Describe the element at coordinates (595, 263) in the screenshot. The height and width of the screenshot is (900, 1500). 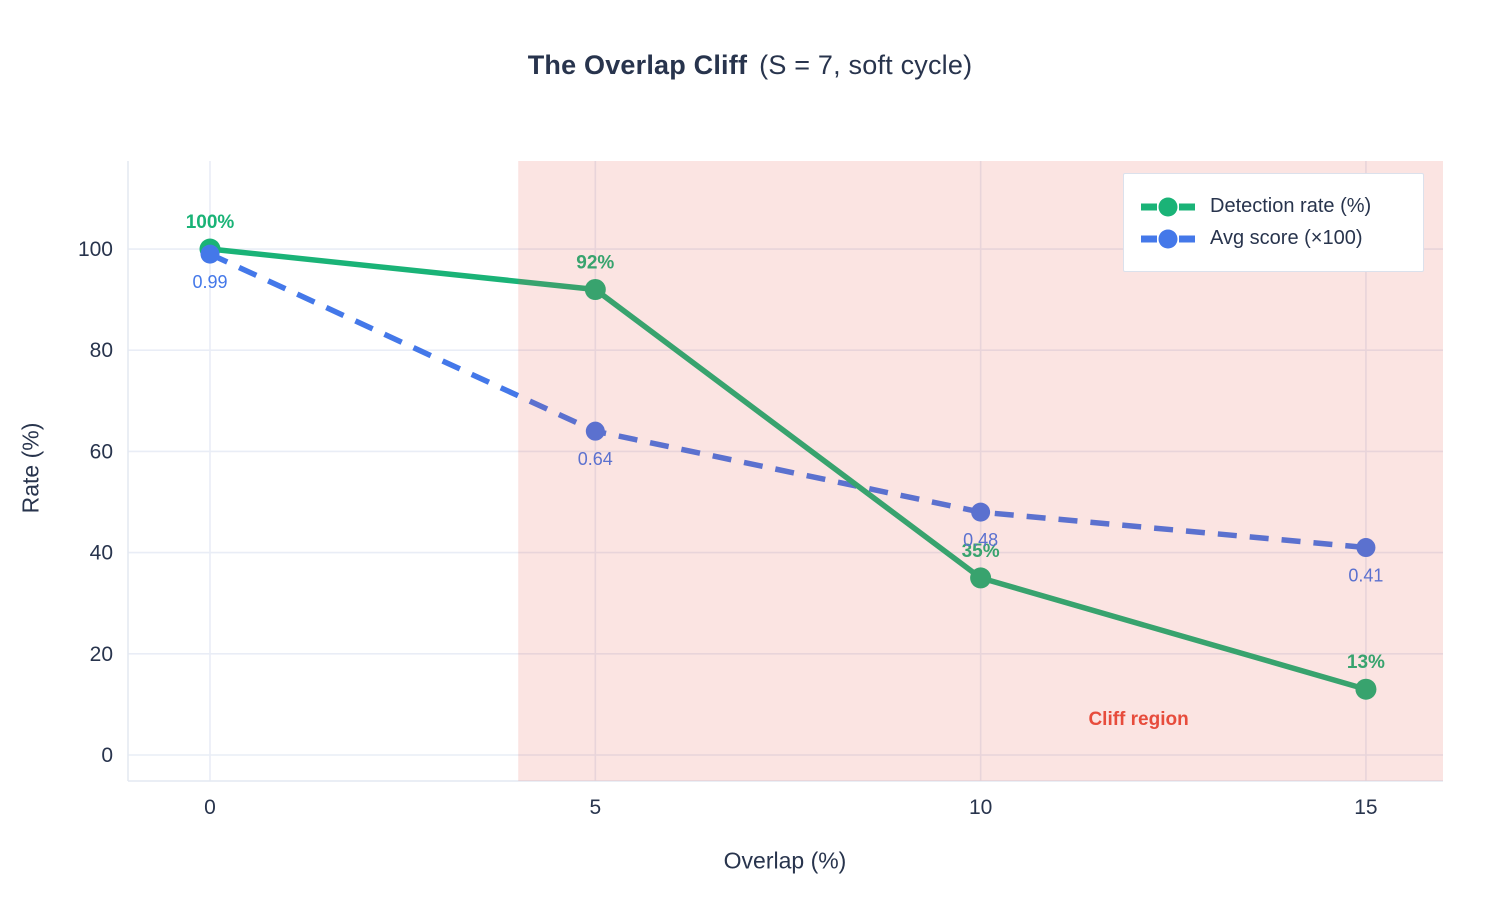
I see `point-label-series-0: 92%` at that location.